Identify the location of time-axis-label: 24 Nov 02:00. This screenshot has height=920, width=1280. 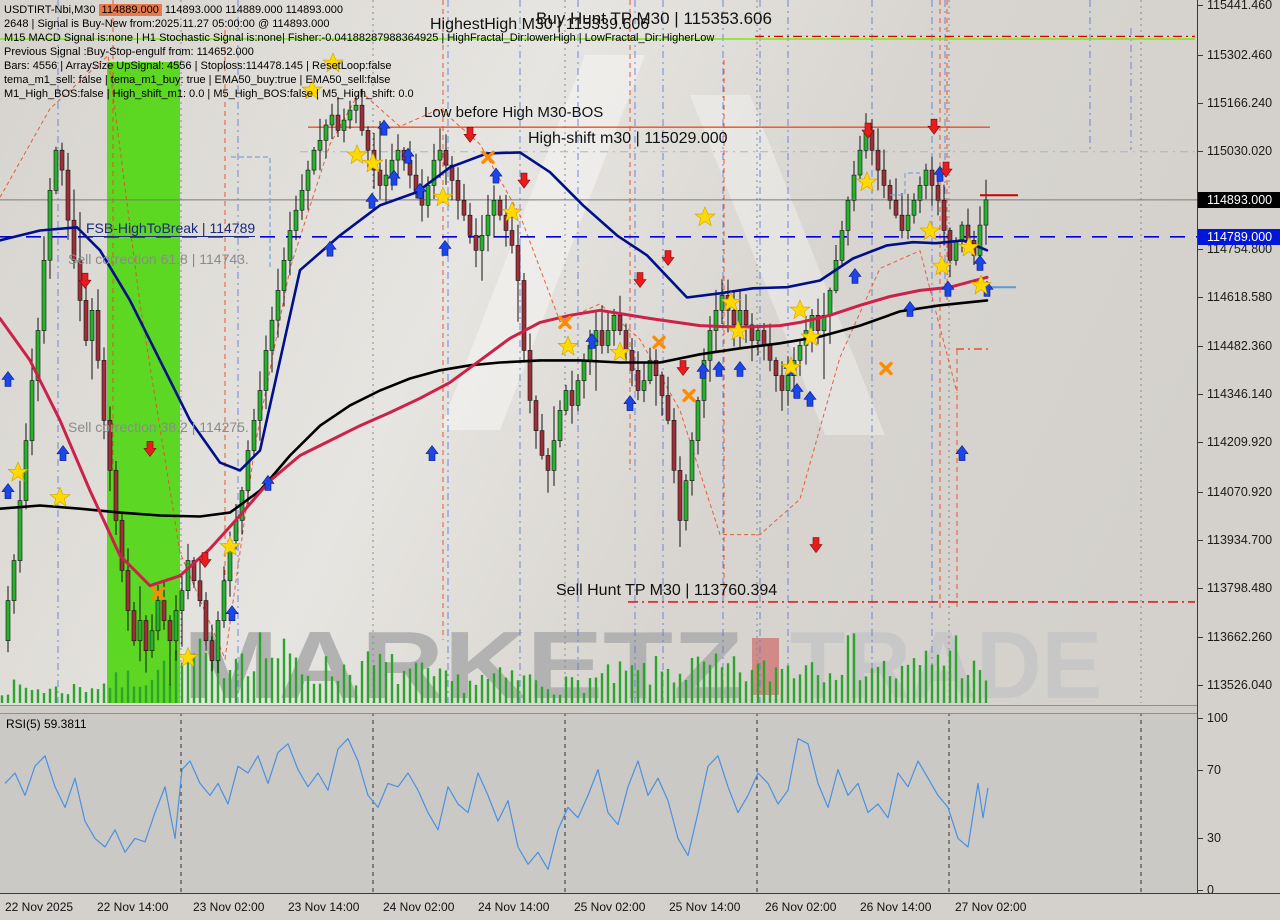
(419, 907).